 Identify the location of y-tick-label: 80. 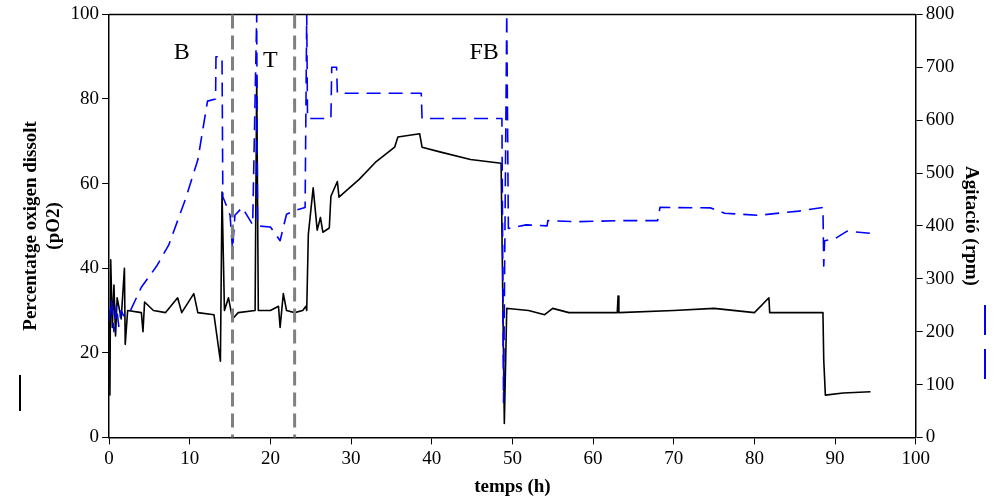
(90, 97).